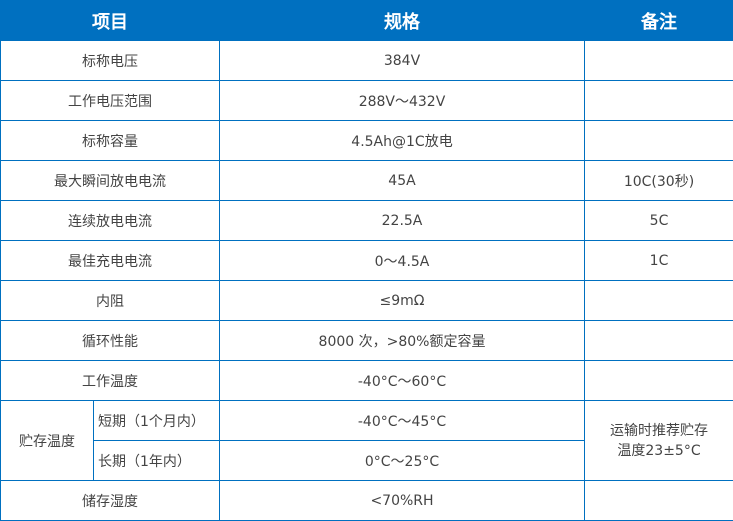 This screenshot has width=733, height=521. I want to click on cell-item: 最大瞬间放电电流, so click(110, 180).